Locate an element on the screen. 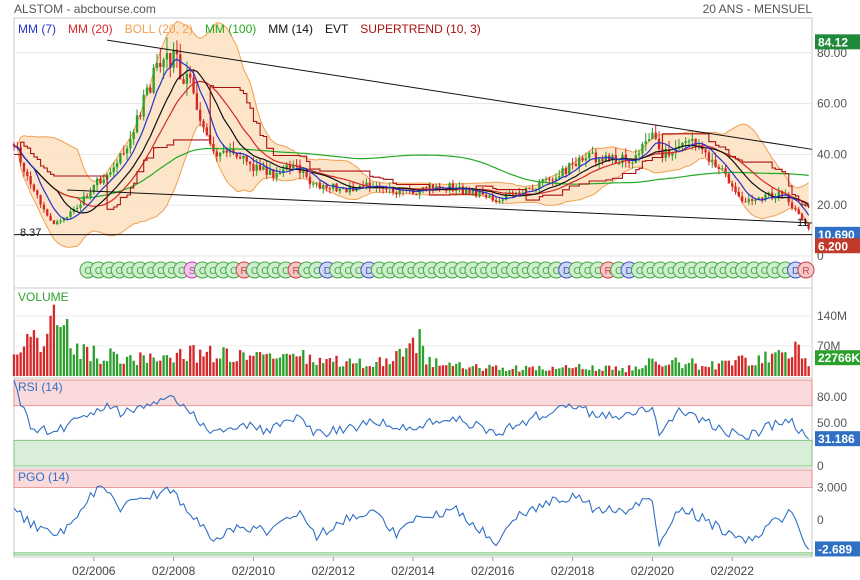 Image resolution: width=860 pixels, height=580 pixels. price-y-tick-label: 60.00 is located at coordinates (832, 104).